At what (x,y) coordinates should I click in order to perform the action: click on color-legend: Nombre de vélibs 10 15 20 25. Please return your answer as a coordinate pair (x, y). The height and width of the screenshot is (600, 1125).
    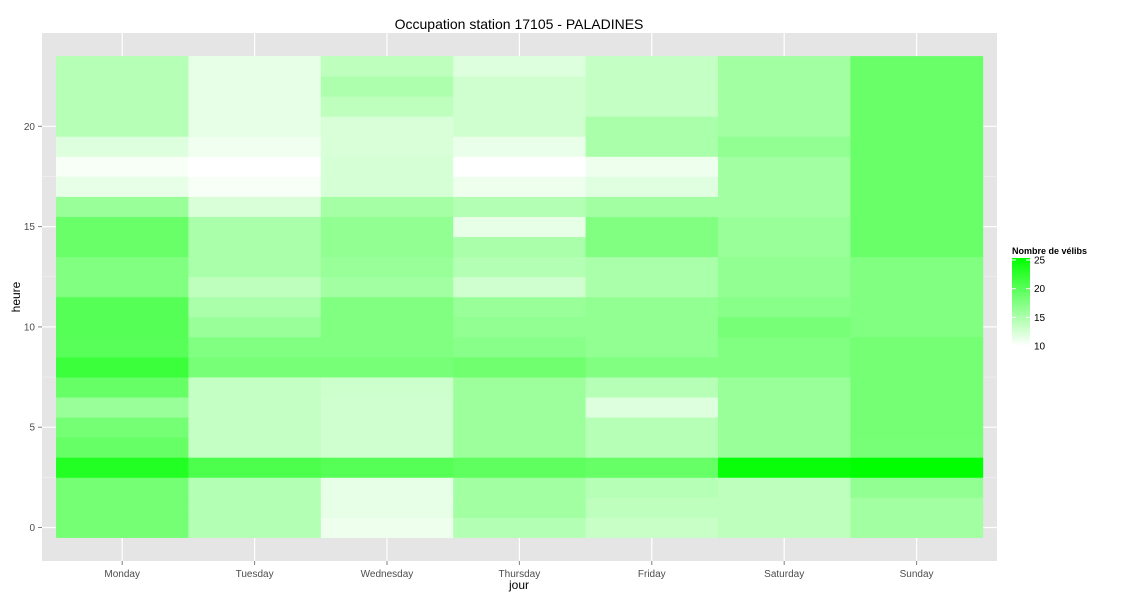
    Looking at the image, I should click on (1049, 299).